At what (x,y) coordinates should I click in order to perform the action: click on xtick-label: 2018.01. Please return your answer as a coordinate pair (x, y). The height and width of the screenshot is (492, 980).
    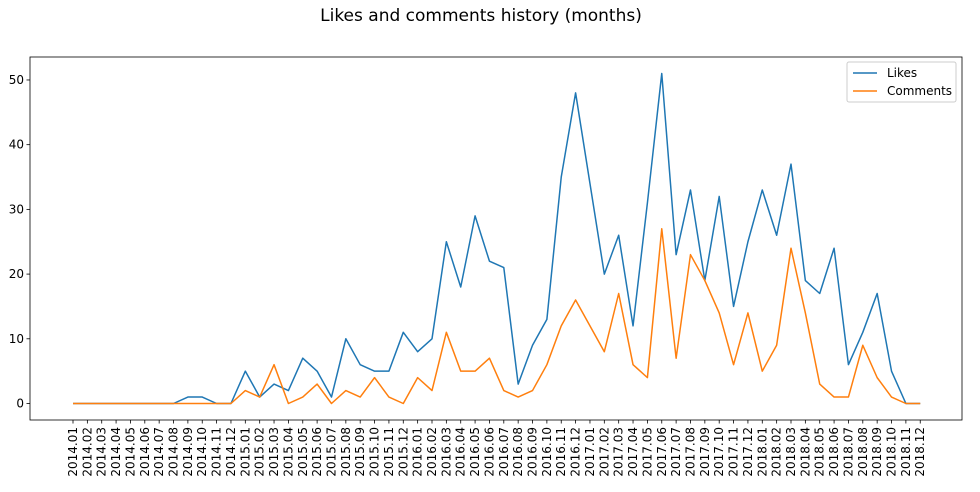
    Looking at the image, I should click on (762, 452).